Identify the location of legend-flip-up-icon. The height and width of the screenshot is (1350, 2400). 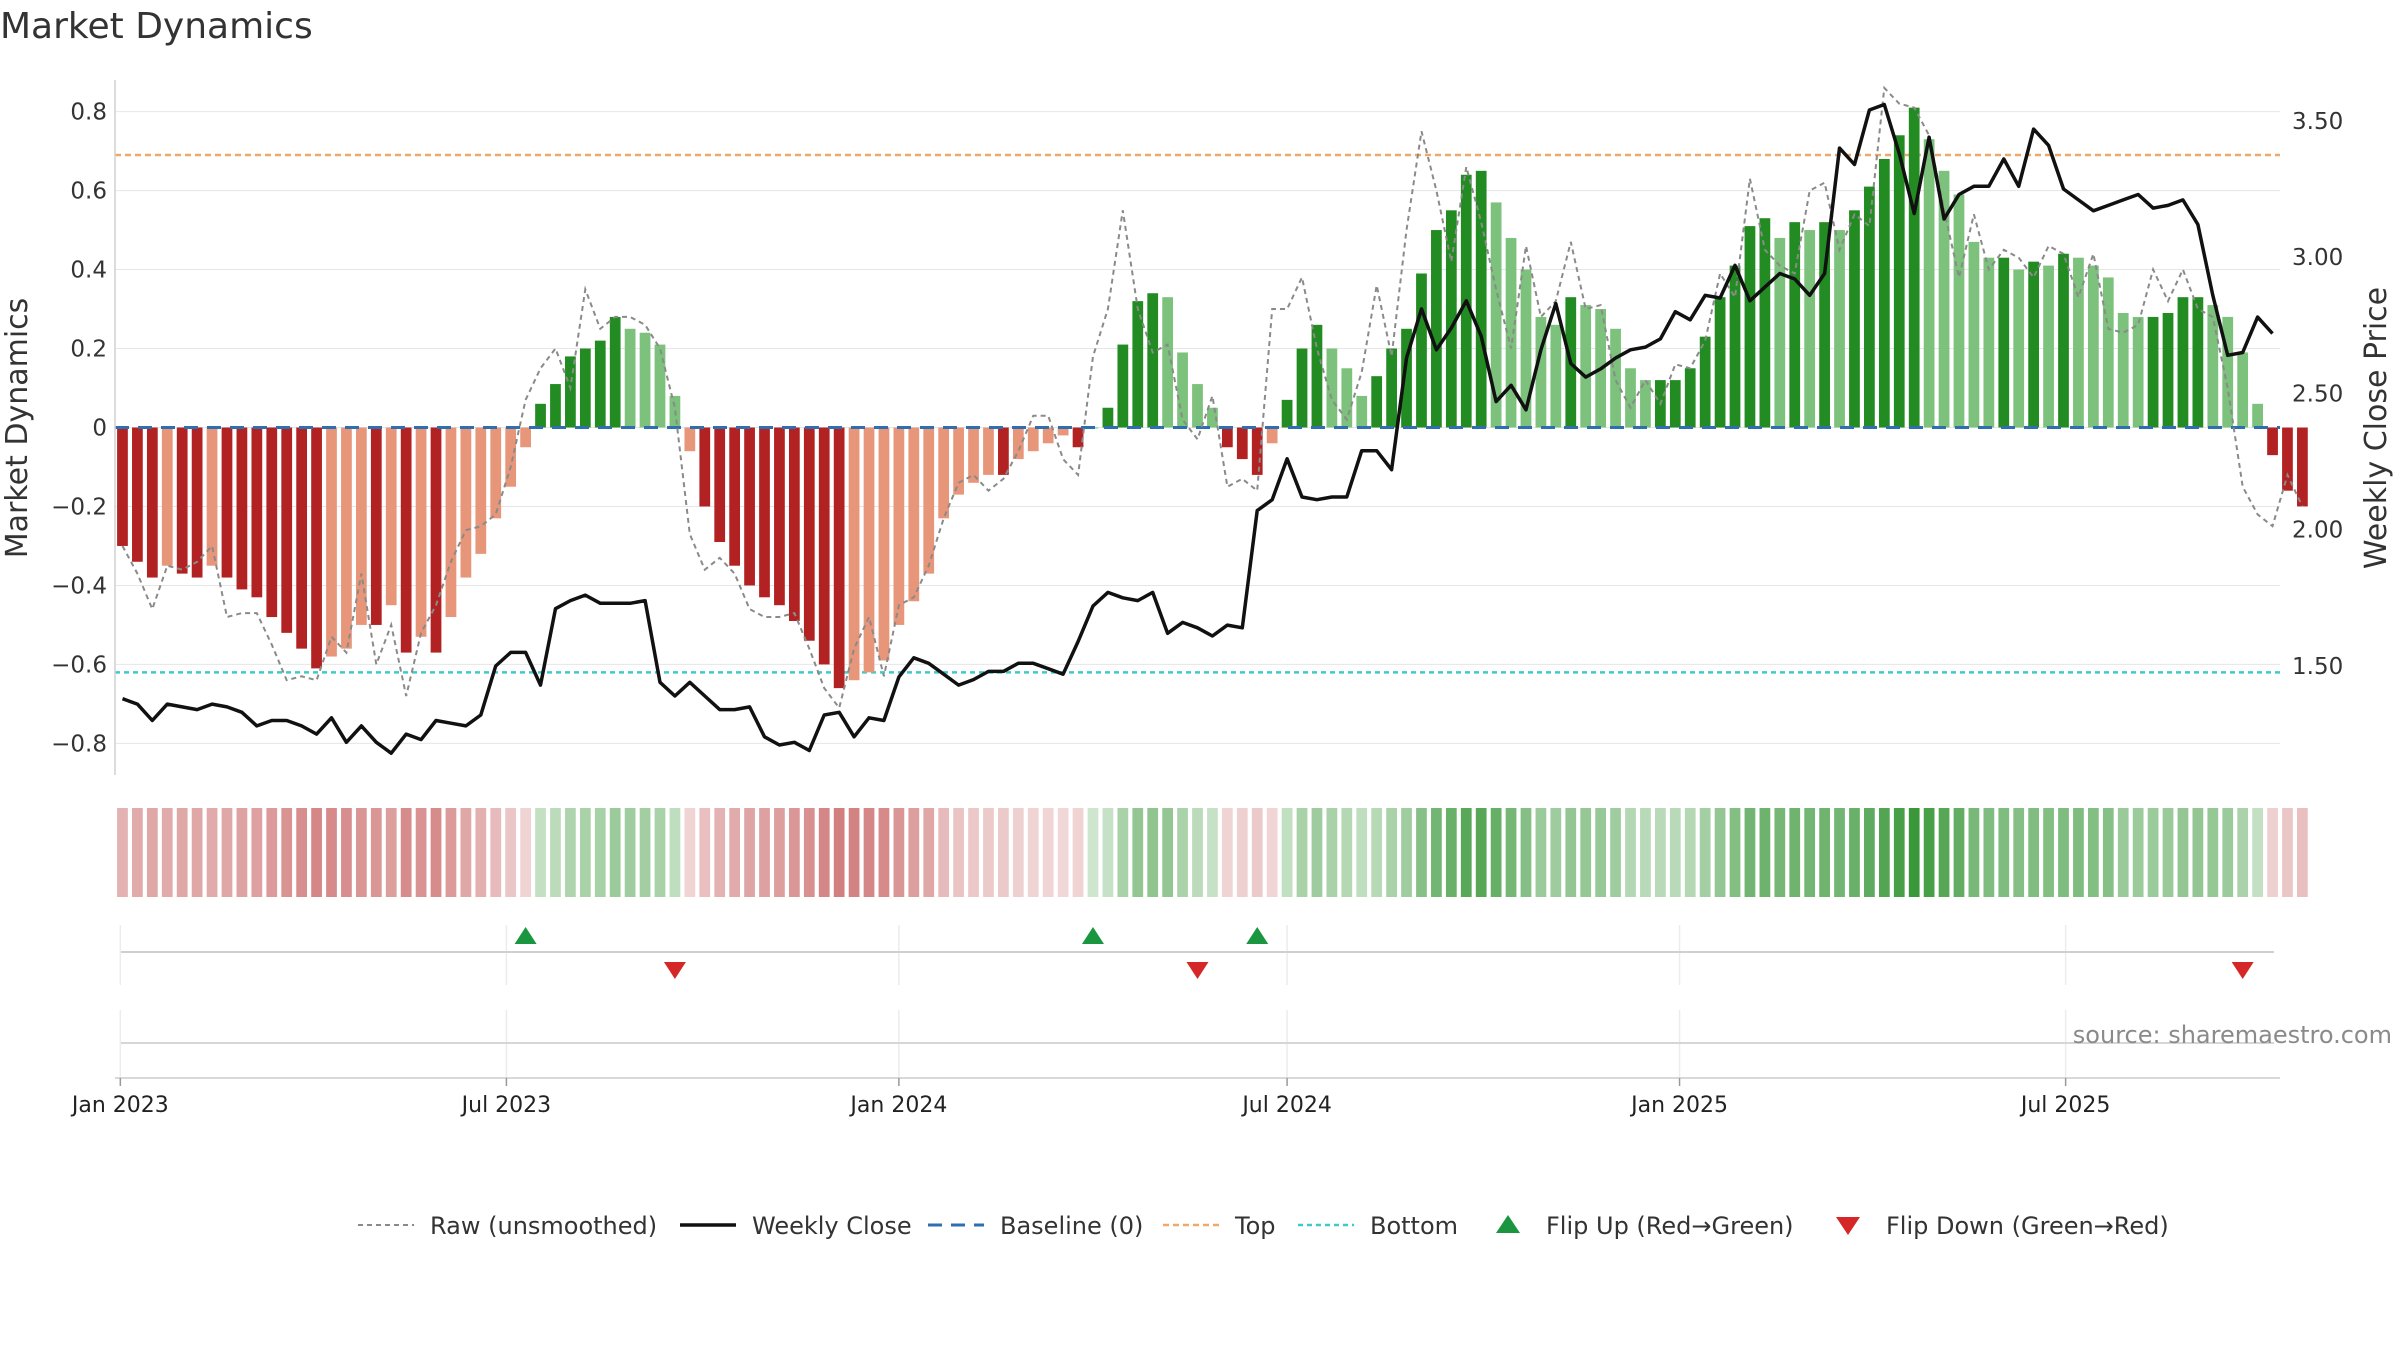
(1508, 1224).